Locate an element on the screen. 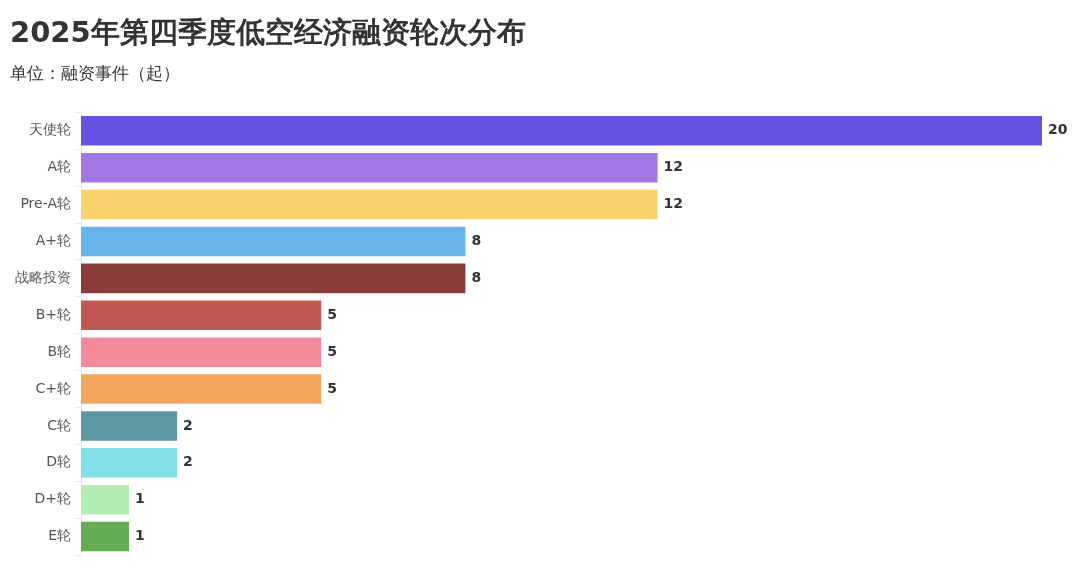 The image size is (1080, 570). y-tick-label: D轮 is located at coordinates (58, 461).